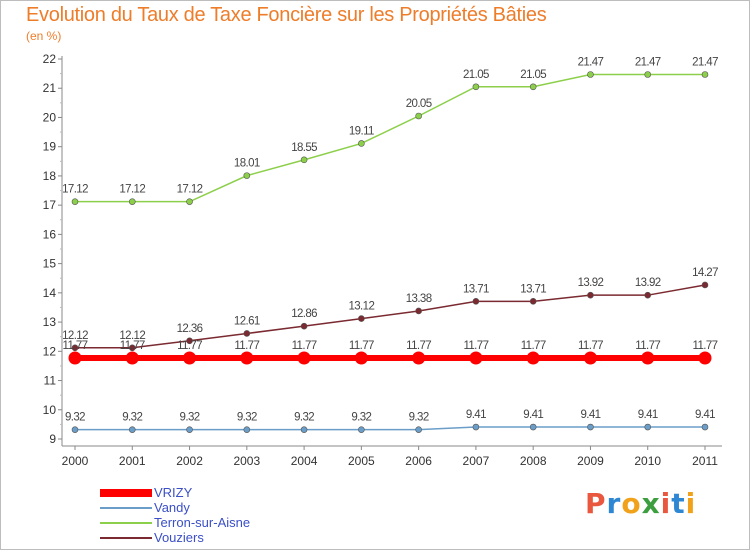 This screenshot has width=750, height=550. I want to click on data-label-terron-sur-aisne: 18.55, so click(304, 148).